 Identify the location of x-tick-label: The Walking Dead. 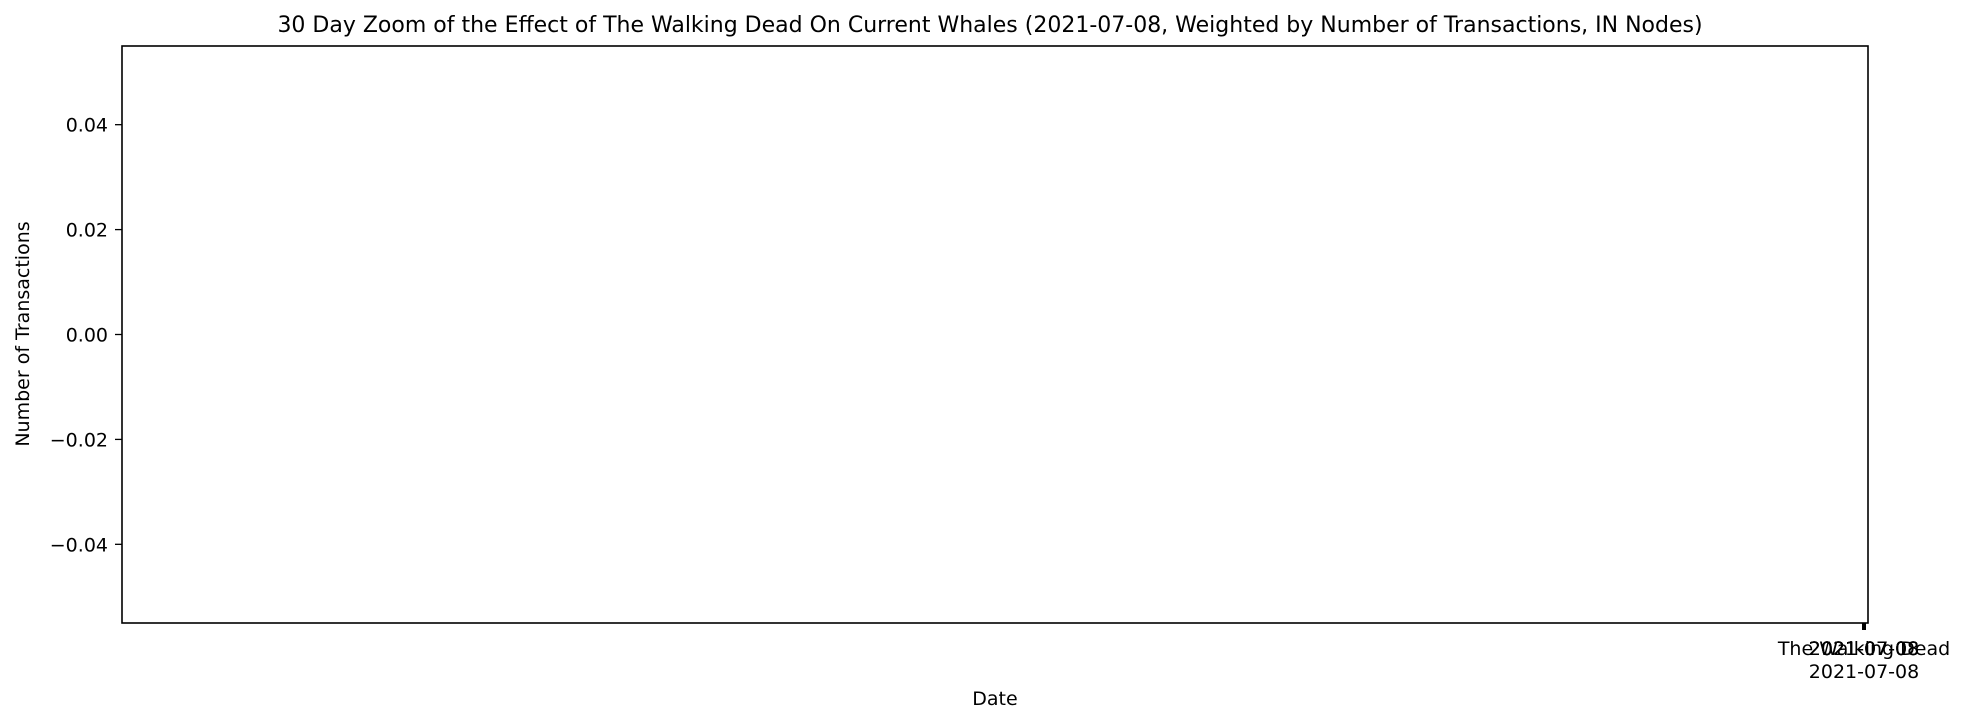
(1863, 649).